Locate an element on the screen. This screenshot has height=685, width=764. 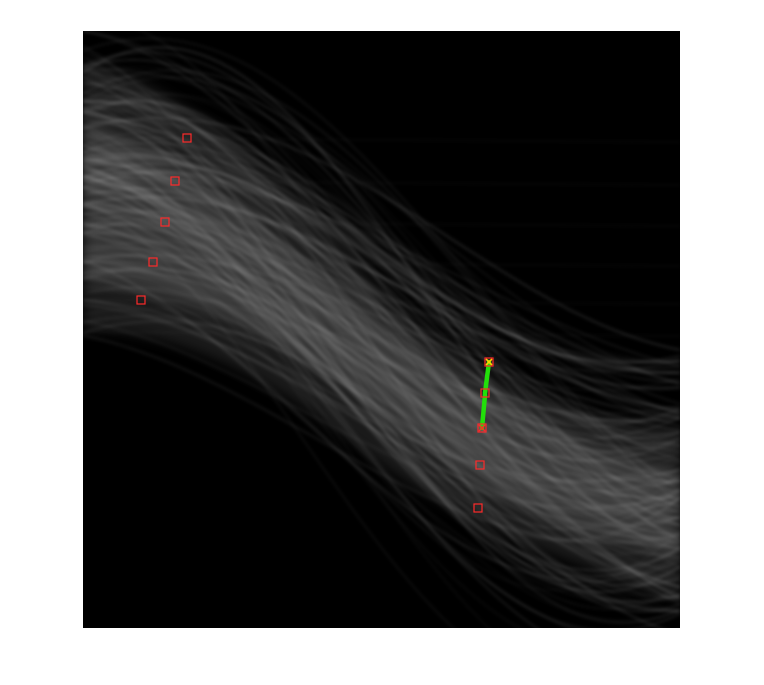
highlighted-line-segments is located at coordinates (485, 395).